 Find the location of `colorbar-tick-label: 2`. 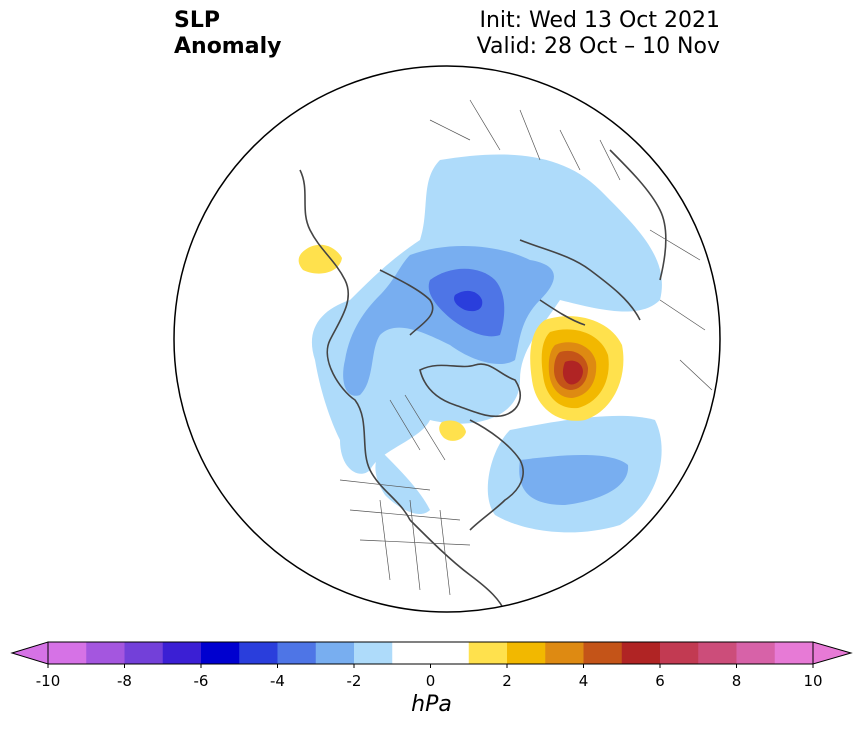

colorbar-tick-label: 2 is located at coordinates (507, 681).